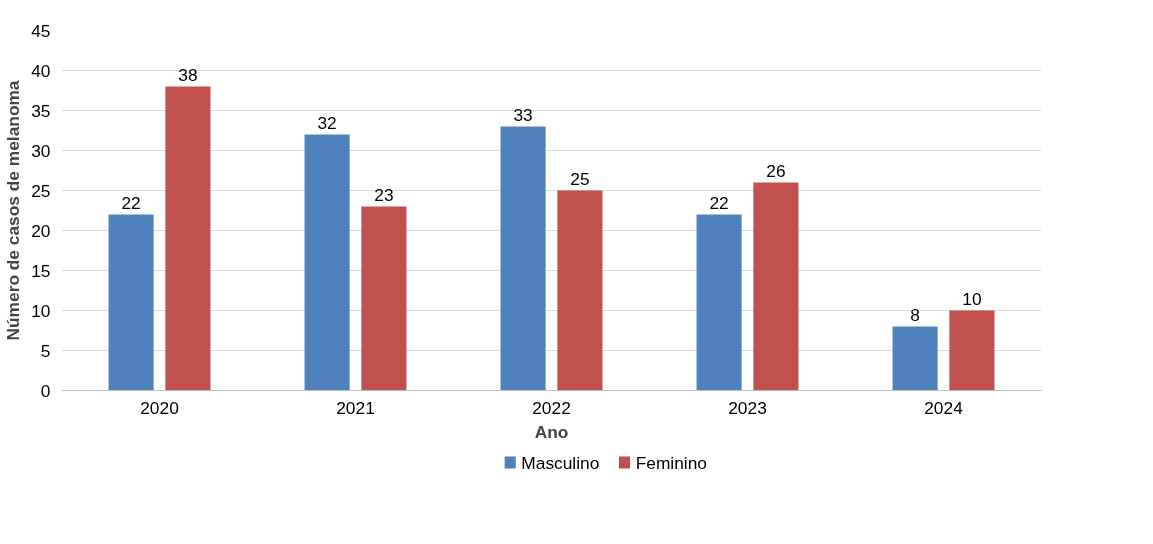  Describe the element at coordinates (188, 74) in the screenshot. I see `data-label: 38` at that location.